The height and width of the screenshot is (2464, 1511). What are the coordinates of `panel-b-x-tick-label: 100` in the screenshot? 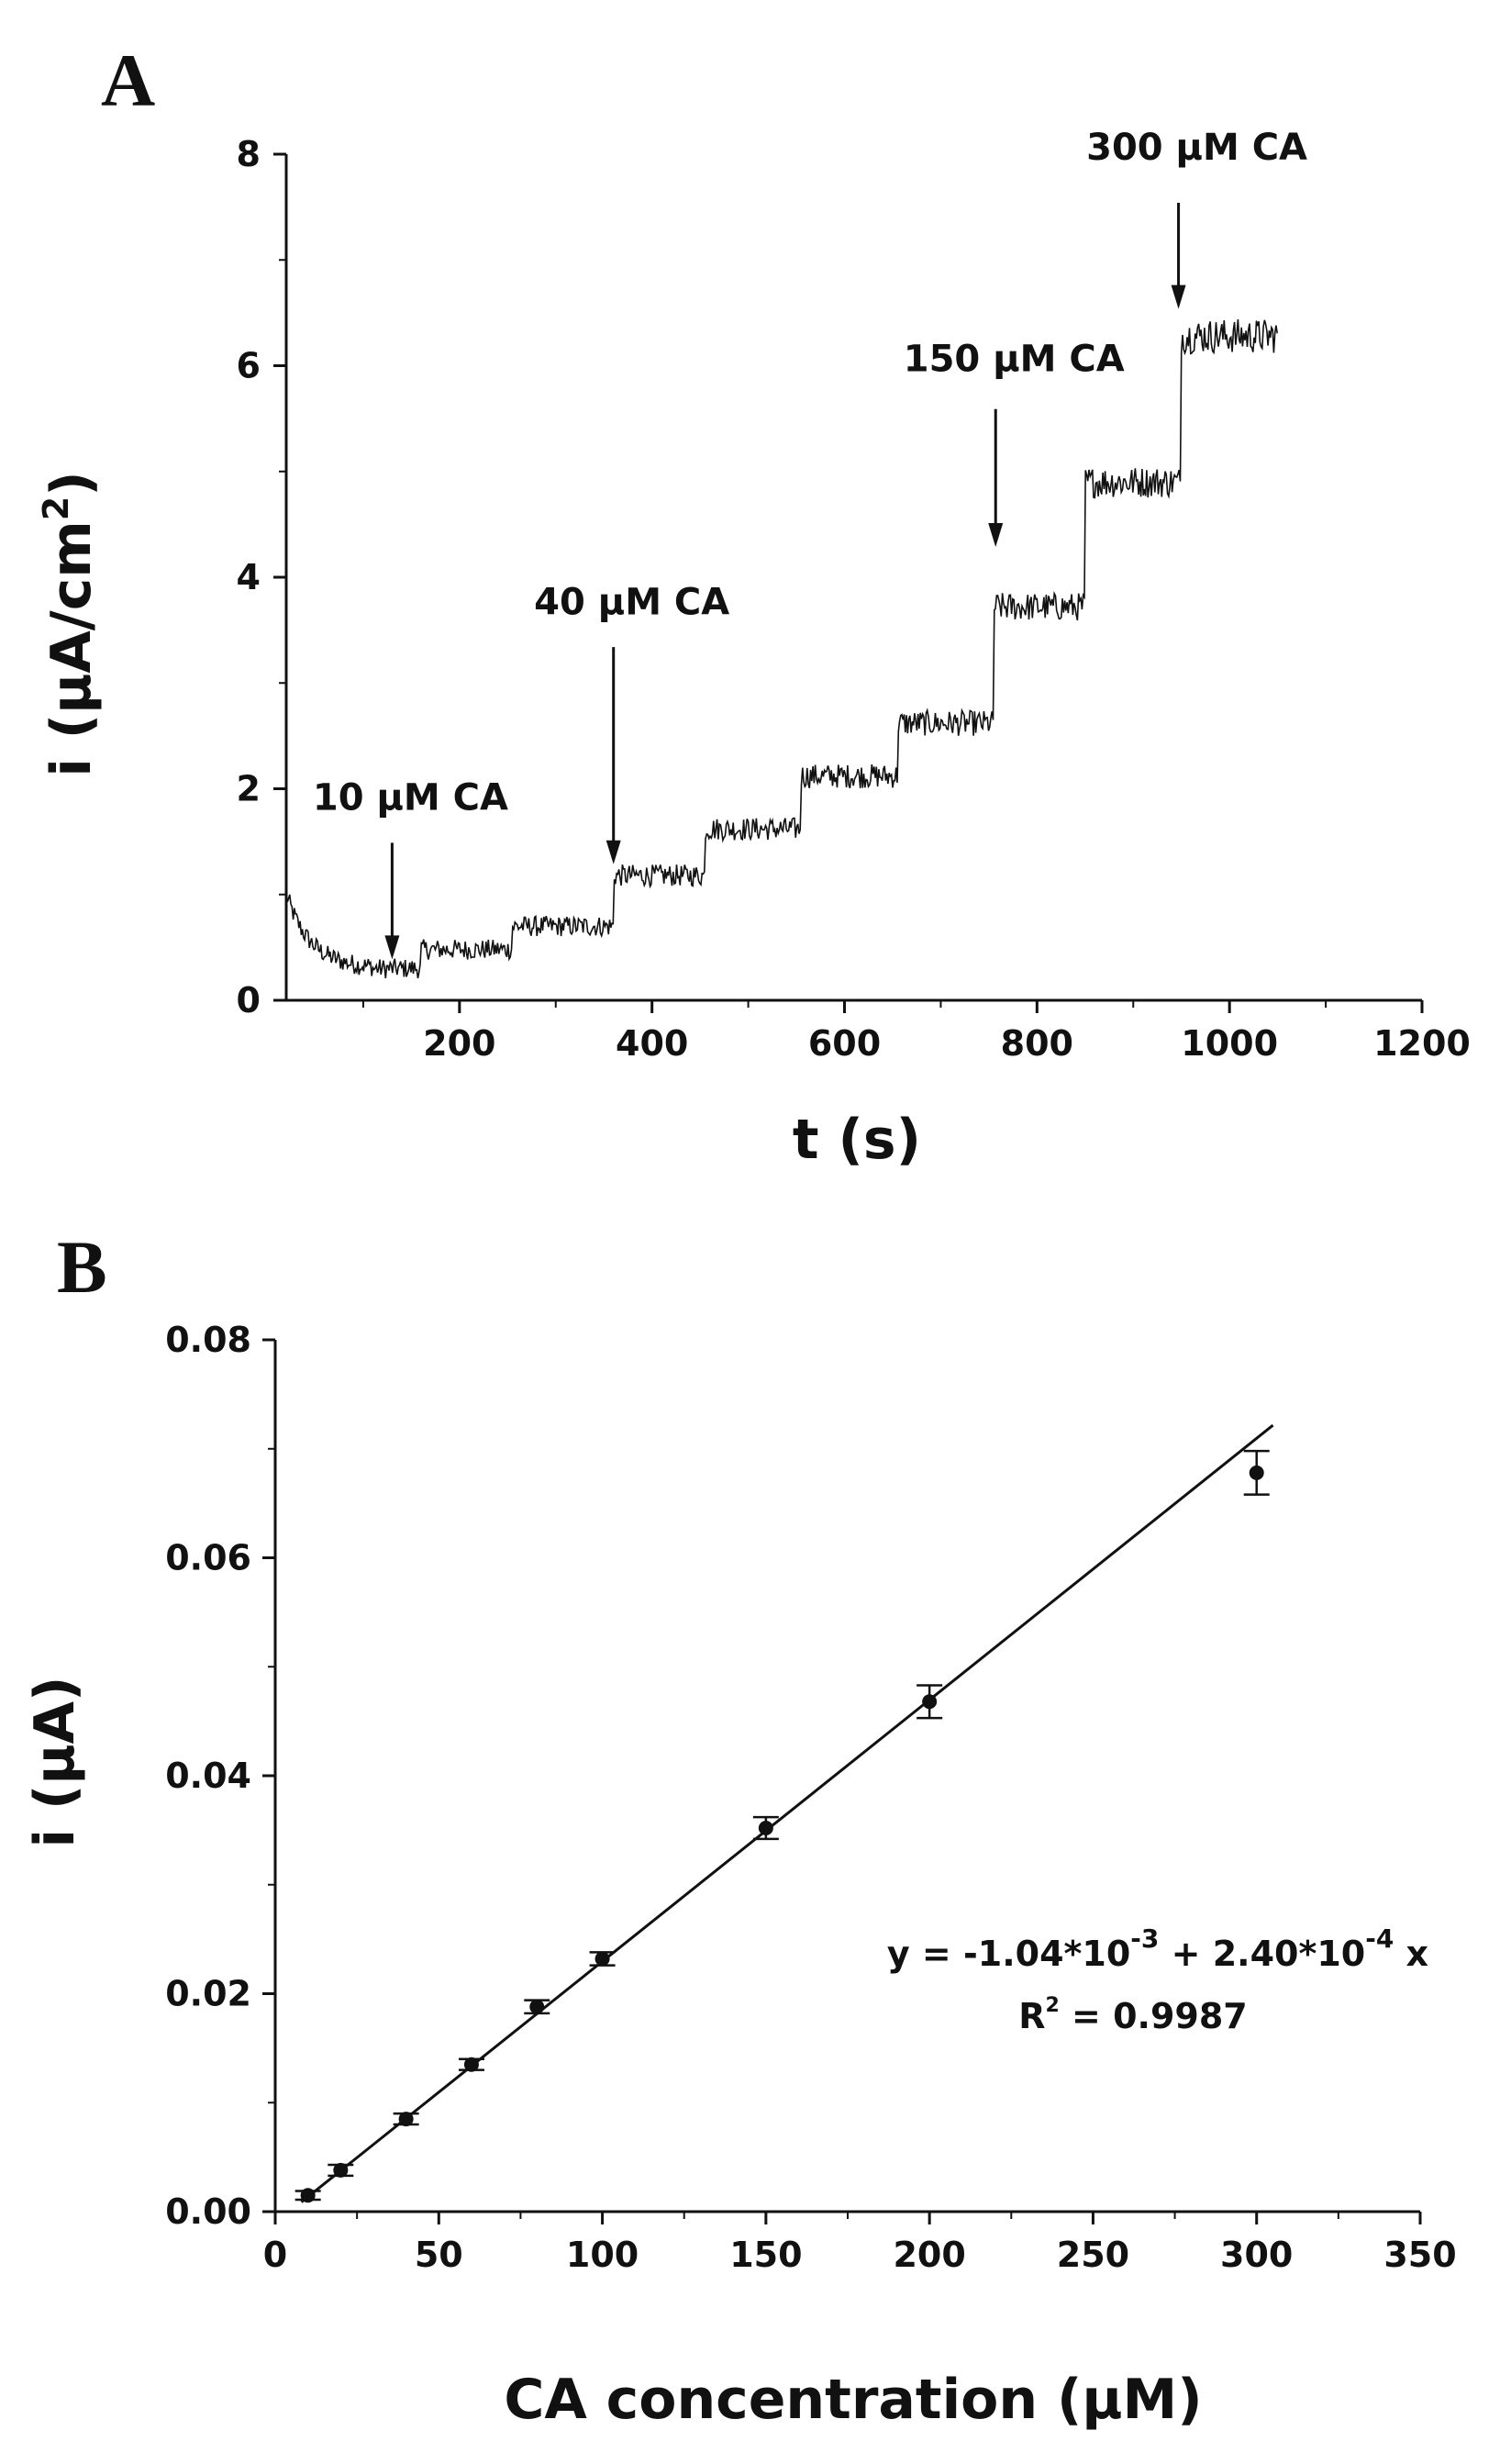 It's located at (602, 2255).